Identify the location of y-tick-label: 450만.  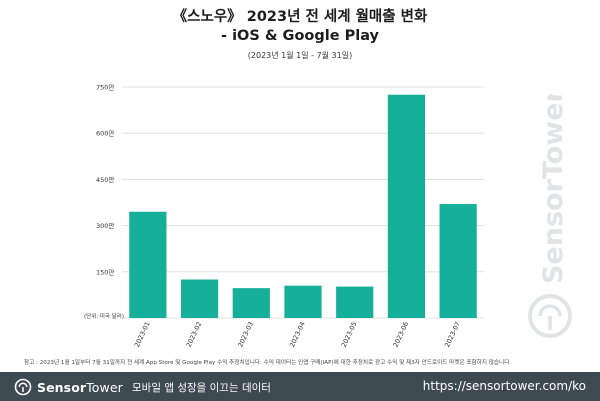
(105, 179).